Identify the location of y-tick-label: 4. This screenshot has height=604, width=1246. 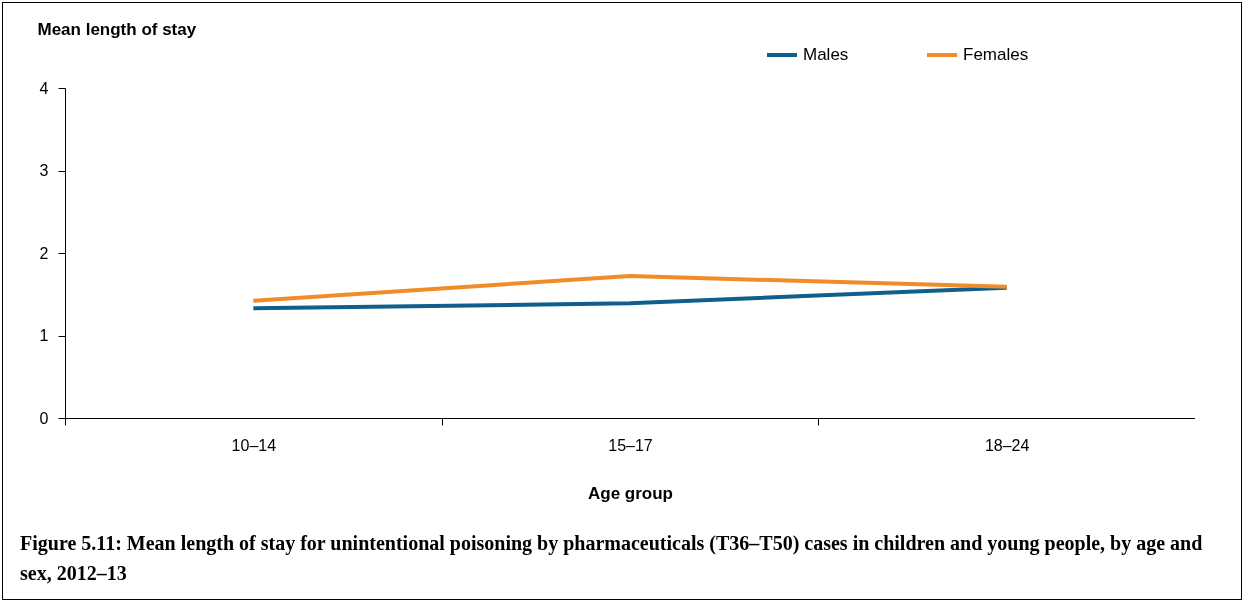
(44, 88).